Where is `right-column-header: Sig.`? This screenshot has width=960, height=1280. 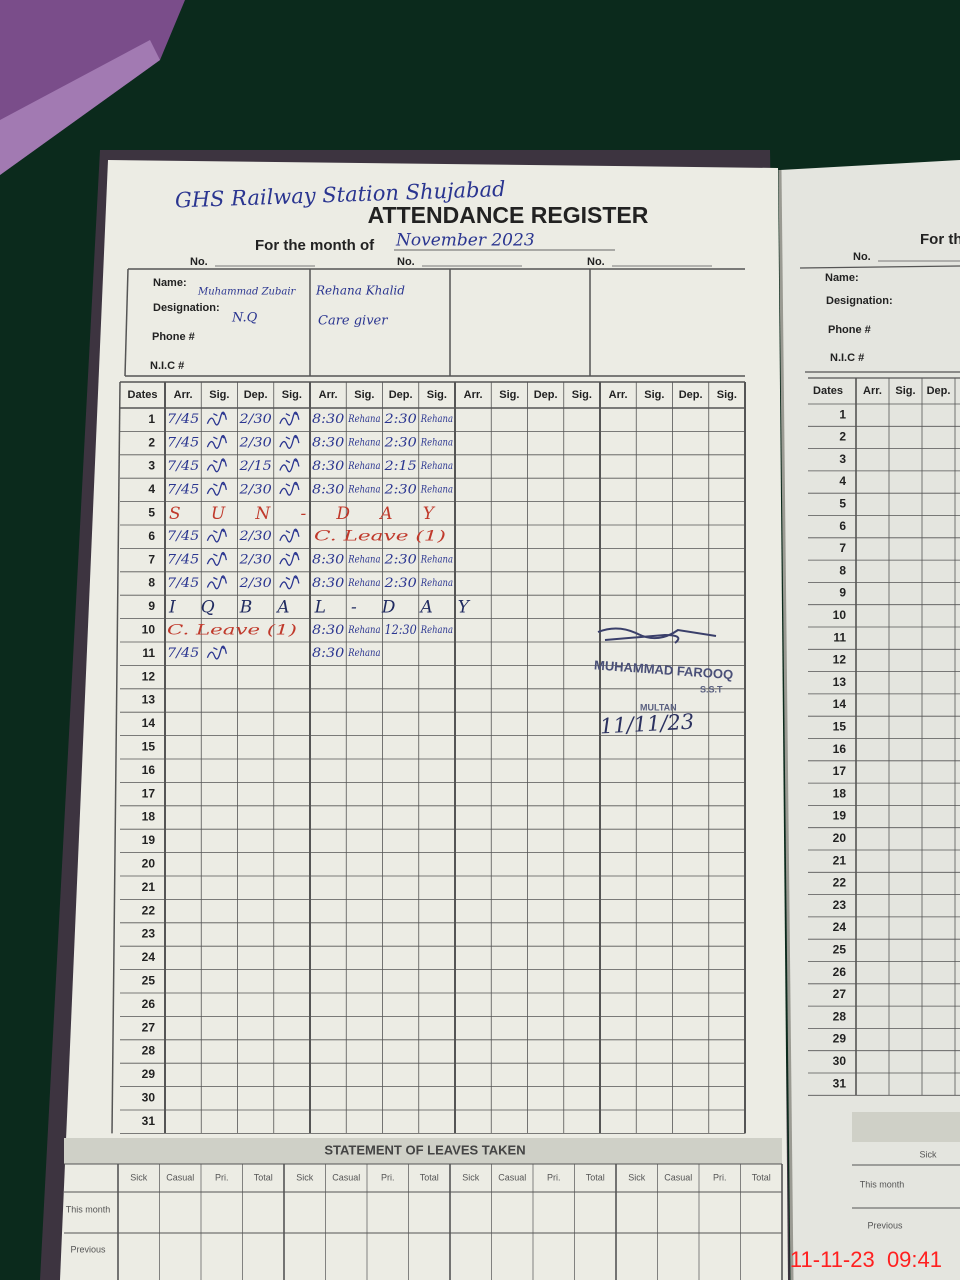
right-column-header: Sig. is located at coordinates (905, 391).